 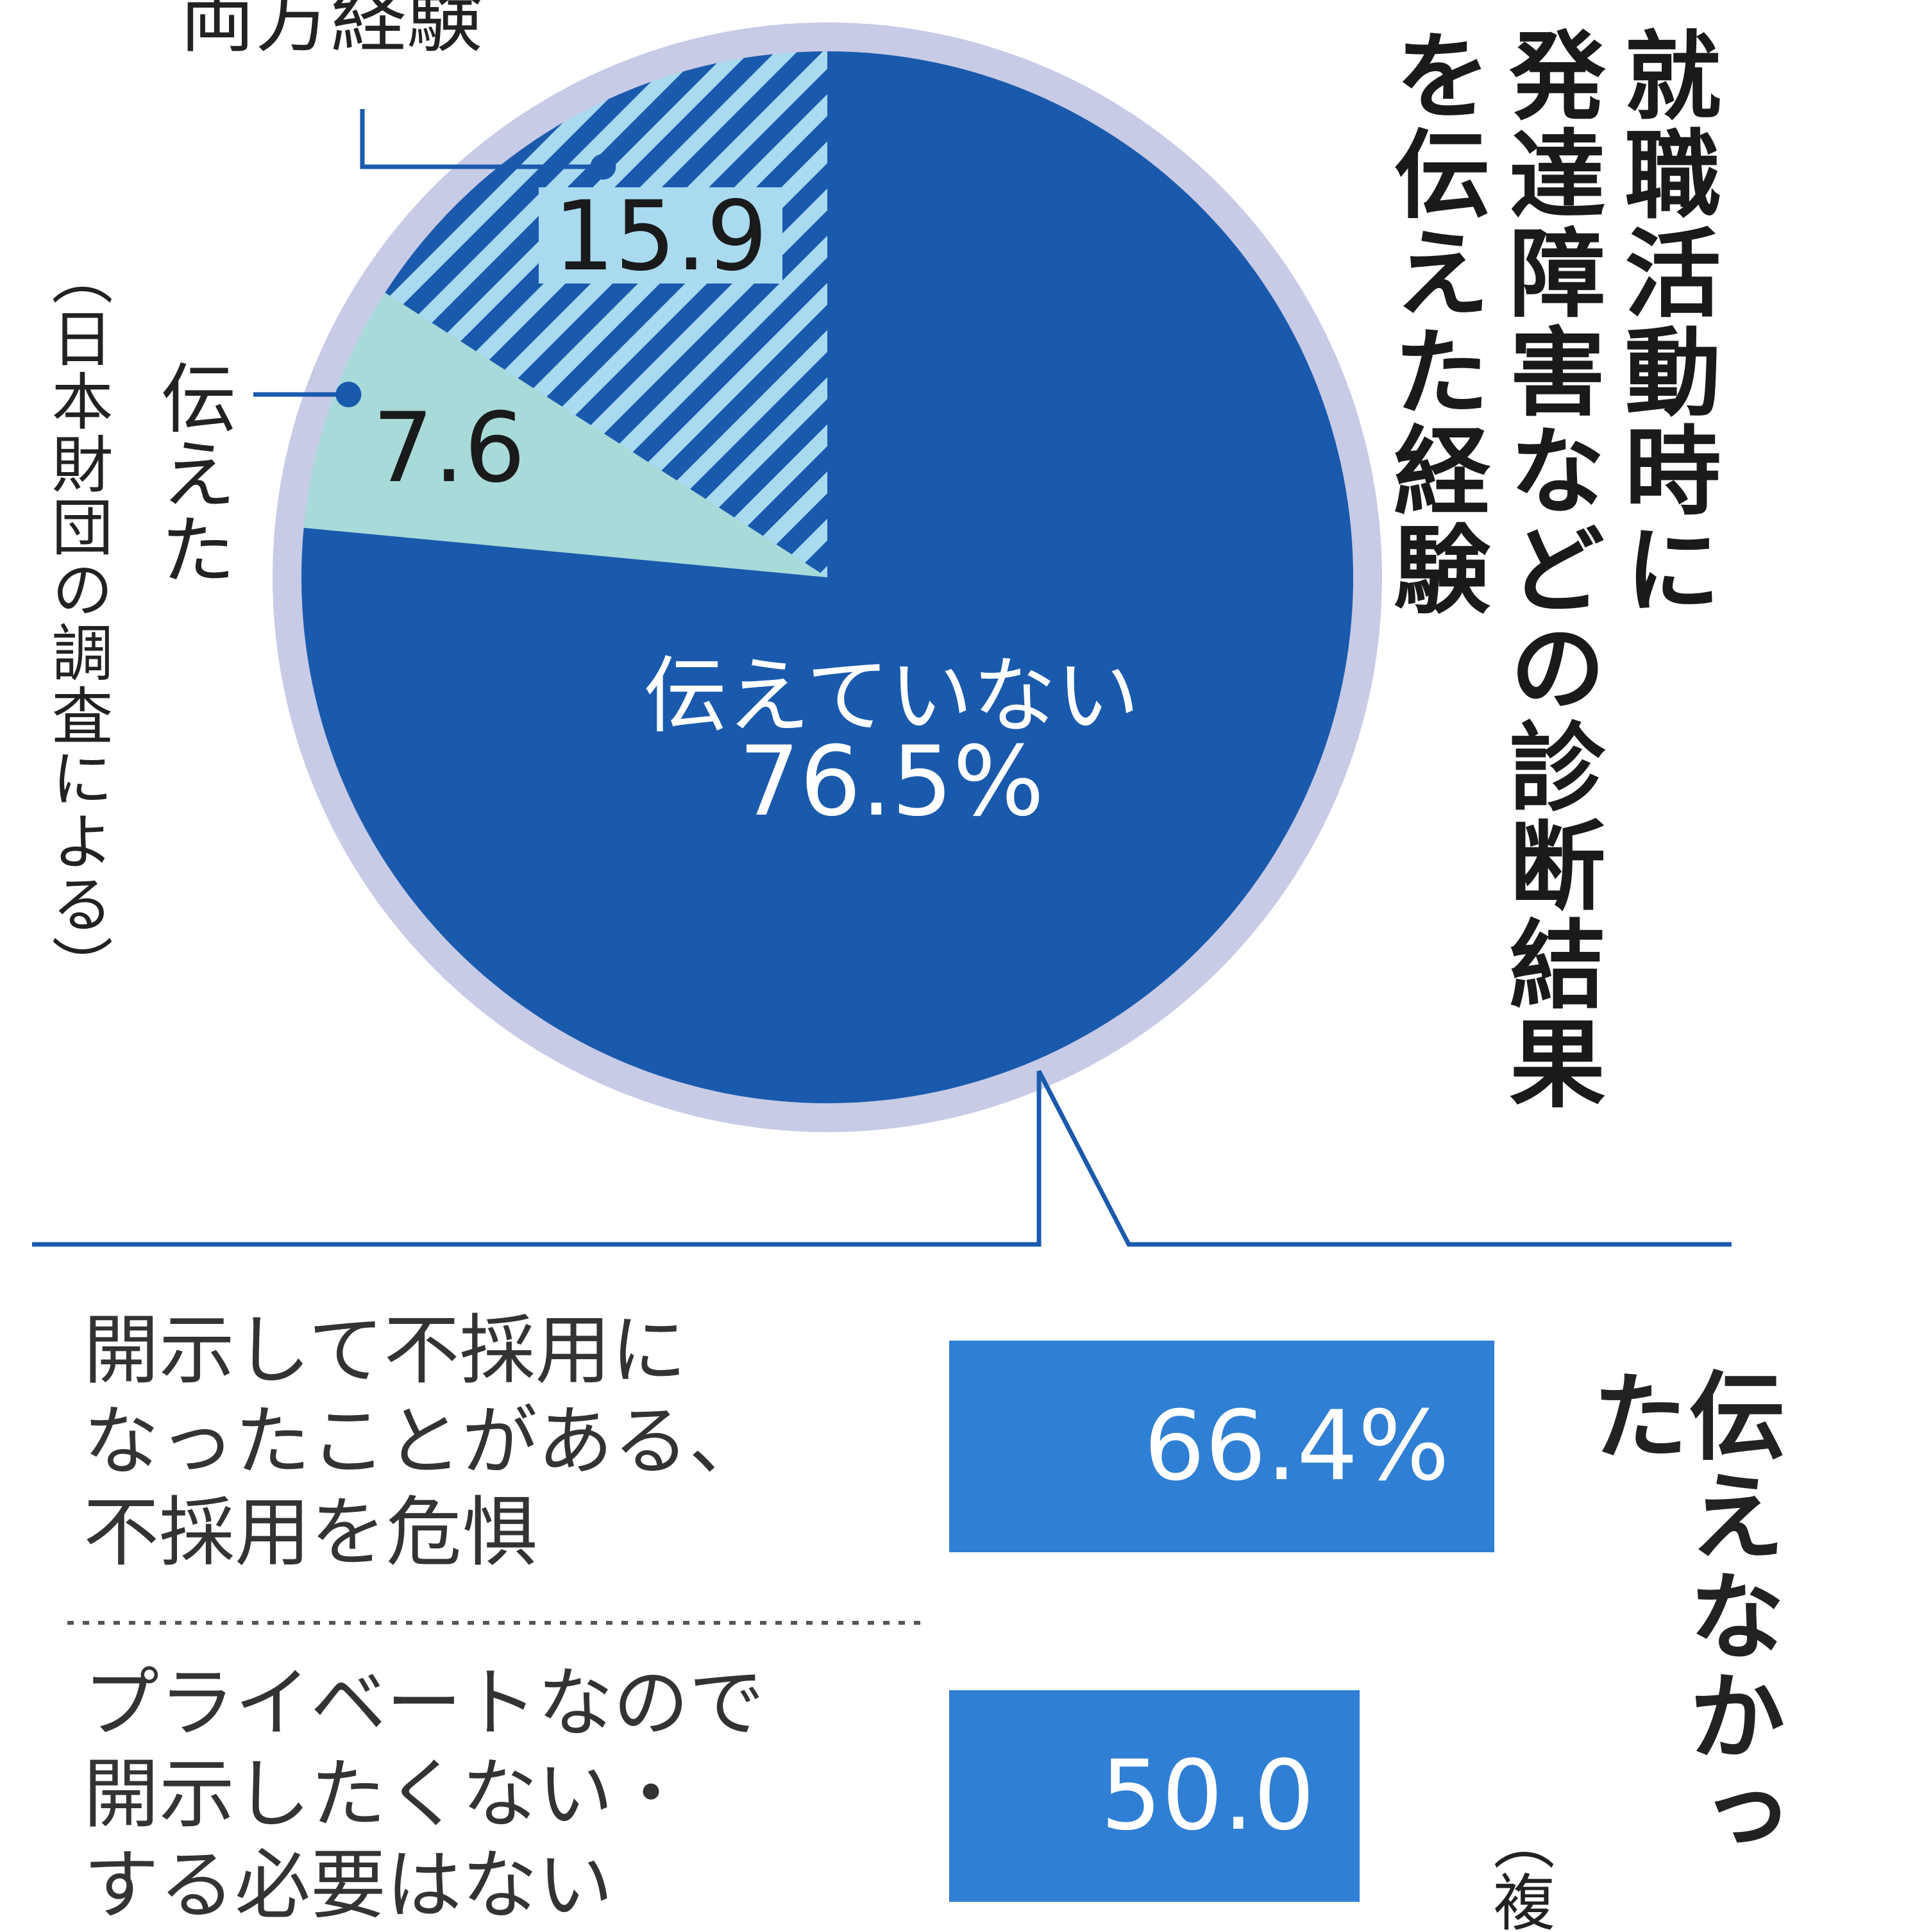 What do you see at coordinates (77, 621) in the screenshot?
I see `source-note: （日本財団の調査による）` at bounding box center [77, 621].